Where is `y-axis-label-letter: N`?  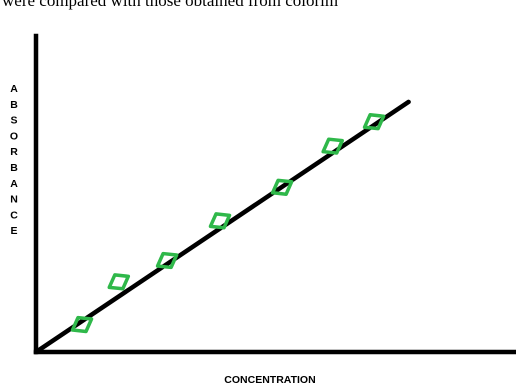
y-axis-label-letter: N is located at coordinates (14, 200).